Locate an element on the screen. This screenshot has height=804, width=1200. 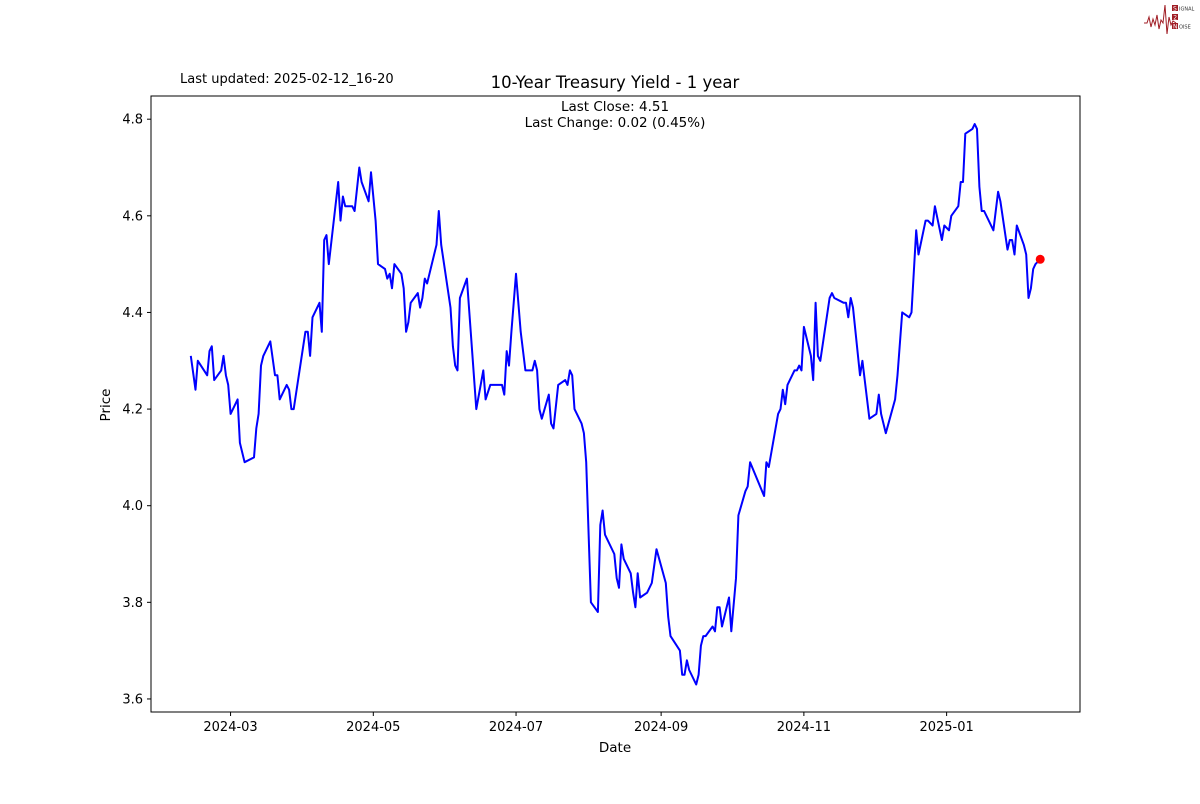
chart-title: 10-Year Treasury Yield - 1 year is located at coordinates (615, 82).